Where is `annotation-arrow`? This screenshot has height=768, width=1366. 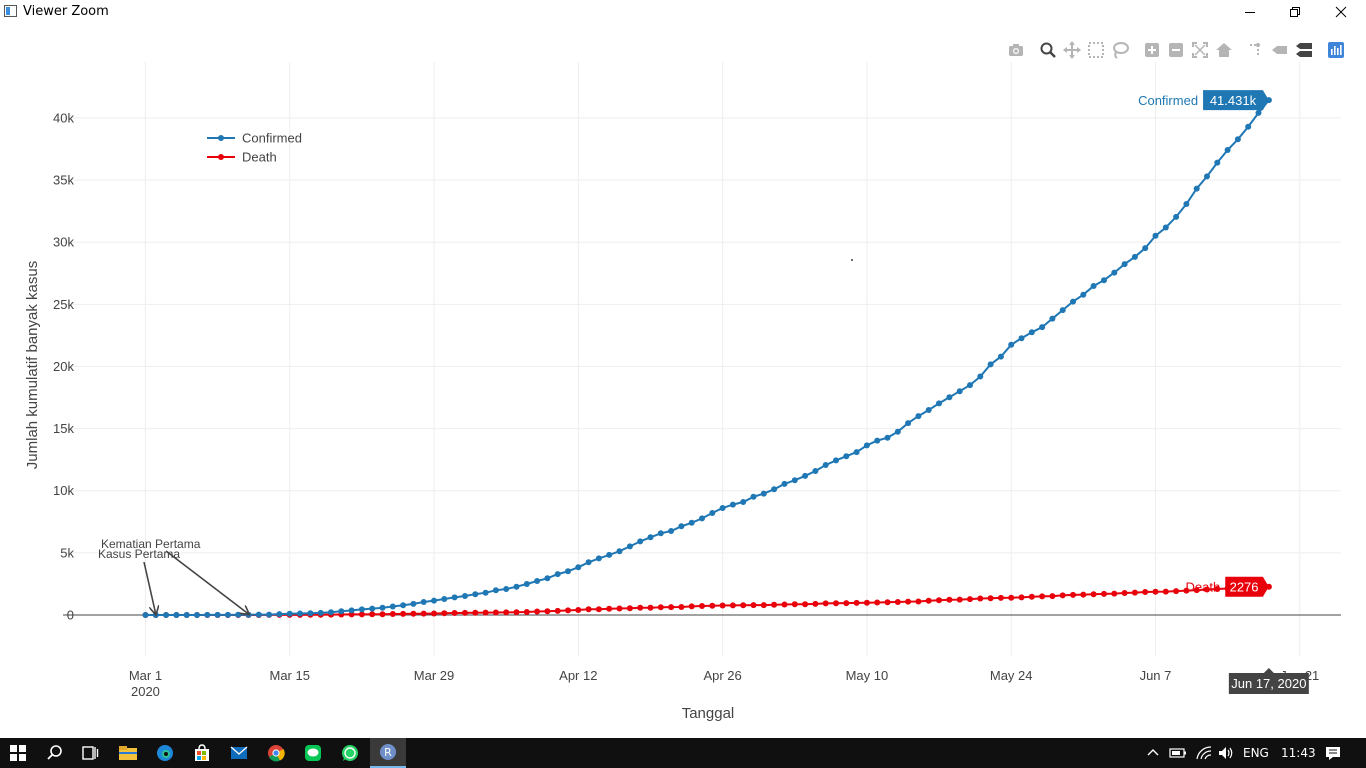 annotation-arrow is located at coordinates (149, 587).